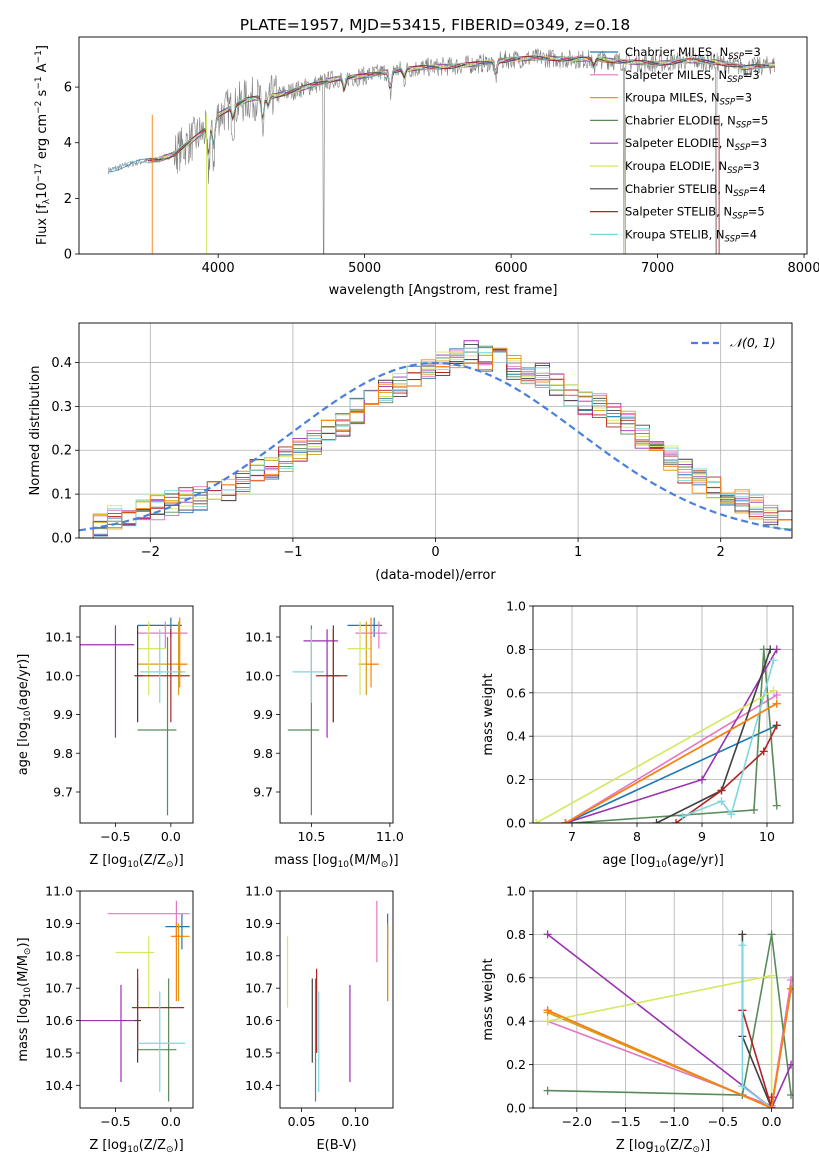 This screenshot has height=1170, width=819. I want to click on x-tick-label: −1.0, so click(674, 1121).